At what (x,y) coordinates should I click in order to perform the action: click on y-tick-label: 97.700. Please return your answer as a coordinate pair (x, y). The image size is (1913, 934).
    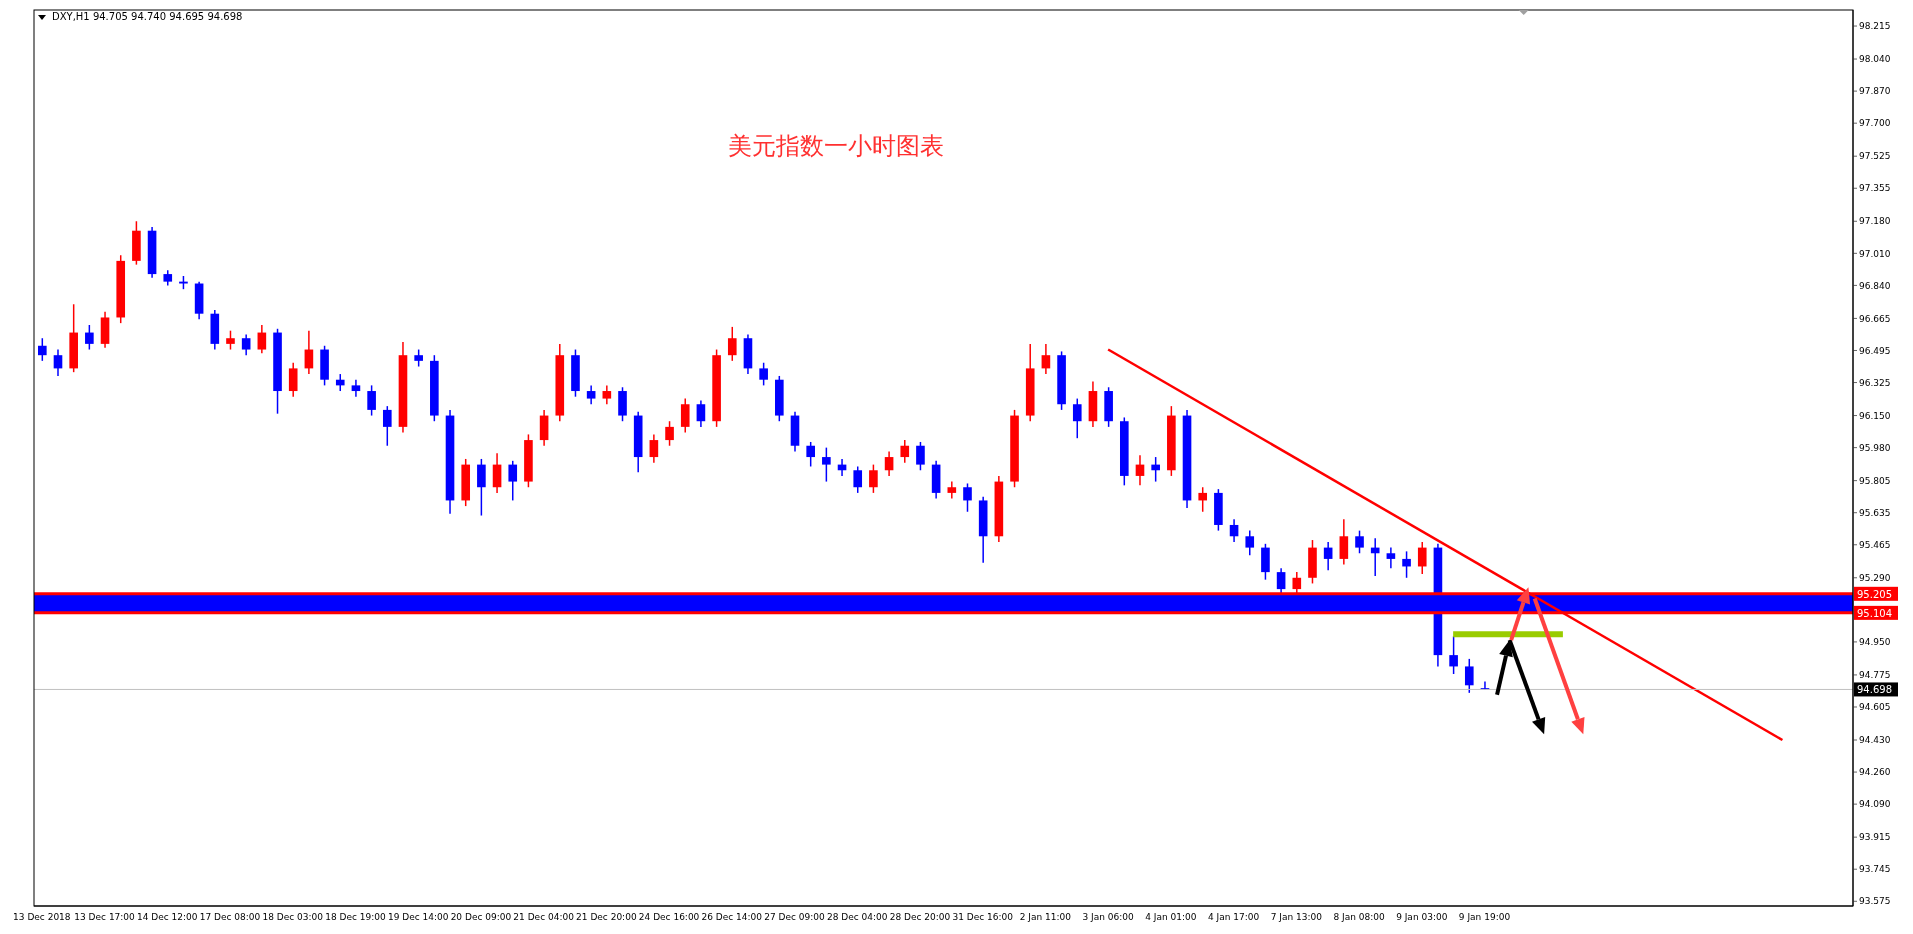
    Looking at the image, I should click on (1875, 123).